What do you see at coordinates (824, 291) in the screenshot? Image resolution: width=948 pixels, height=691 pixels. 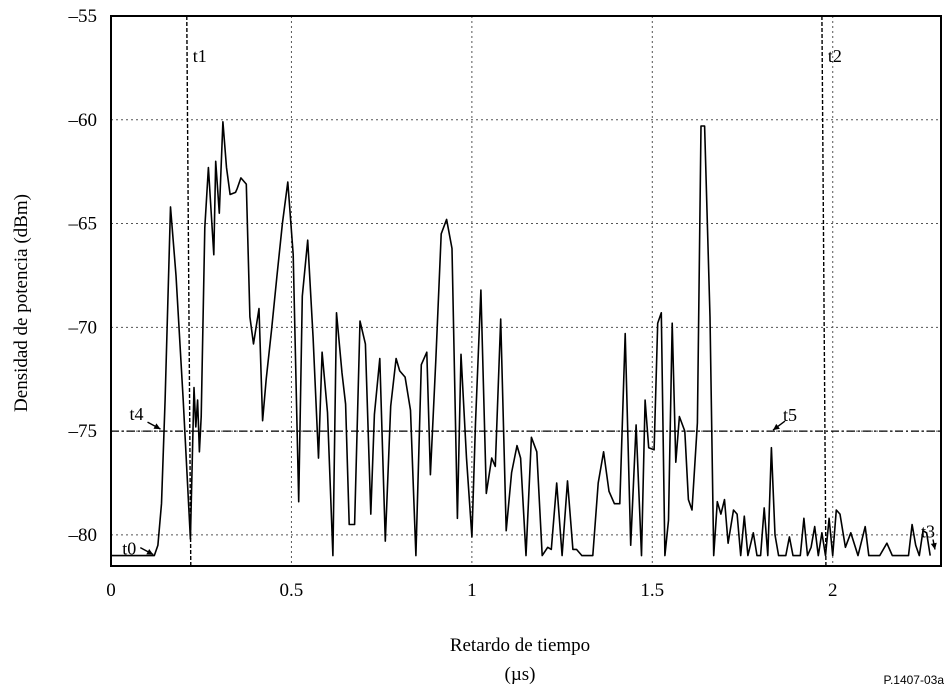 I see `marker-line-t2` at bounding box center [824, 291].